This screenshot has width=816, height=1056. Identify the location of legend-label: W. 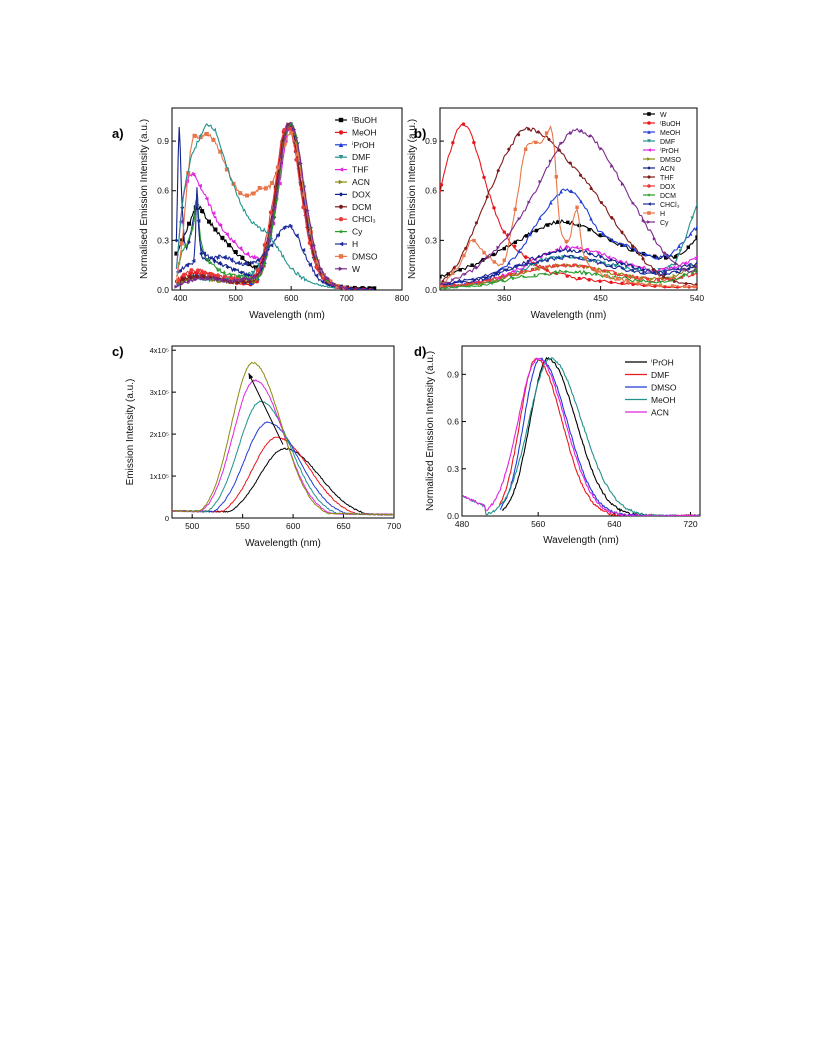
(356, 269).